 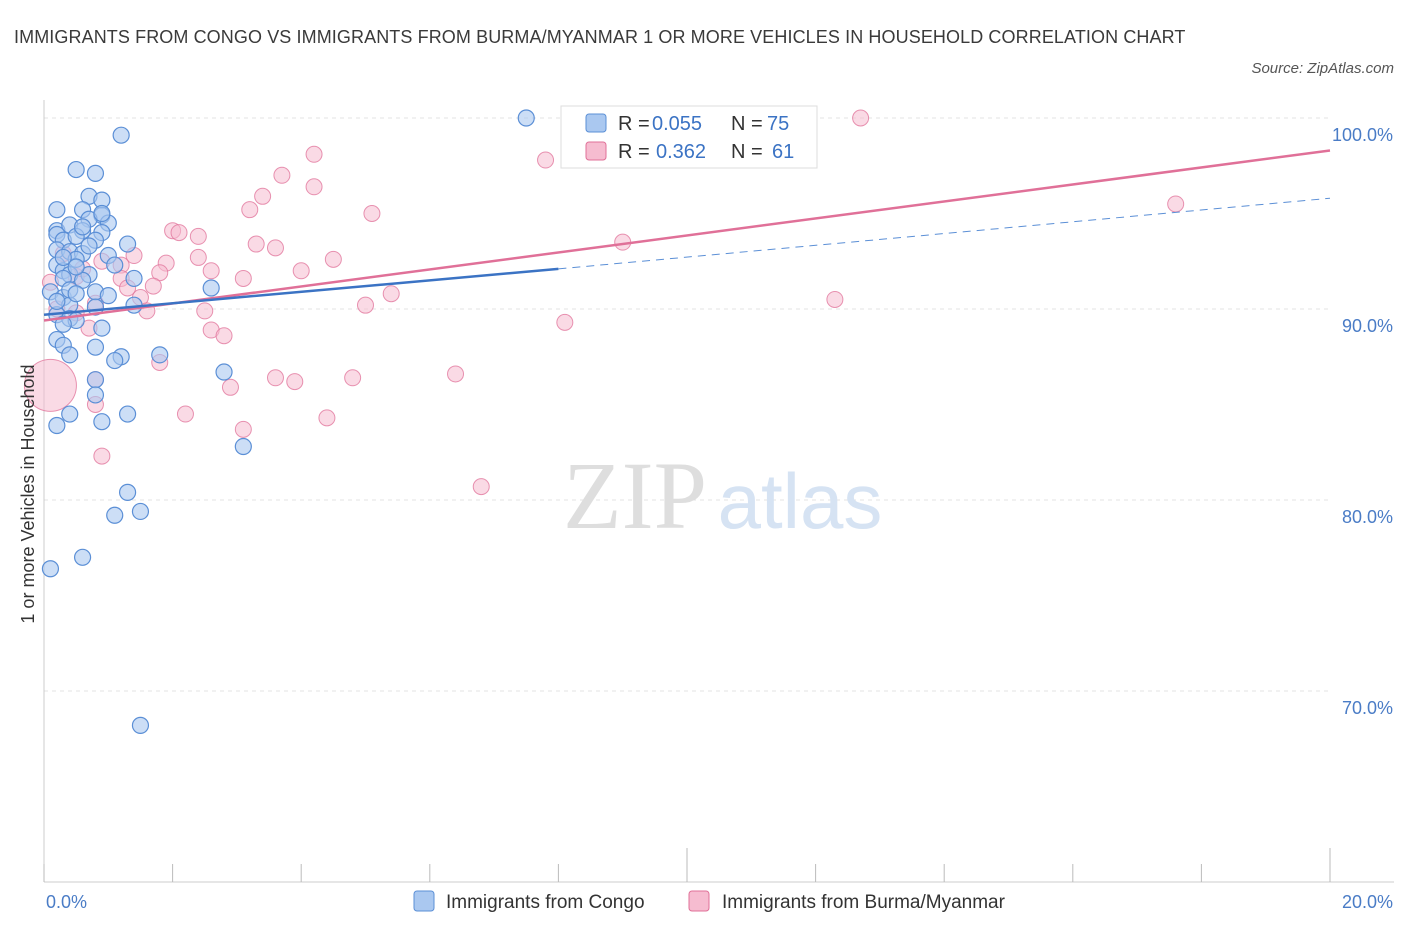 What do you see at coordinates (783, 152) in the screenshot?
I see `legend-burma-n: 61` at bounding box center [783, 152].